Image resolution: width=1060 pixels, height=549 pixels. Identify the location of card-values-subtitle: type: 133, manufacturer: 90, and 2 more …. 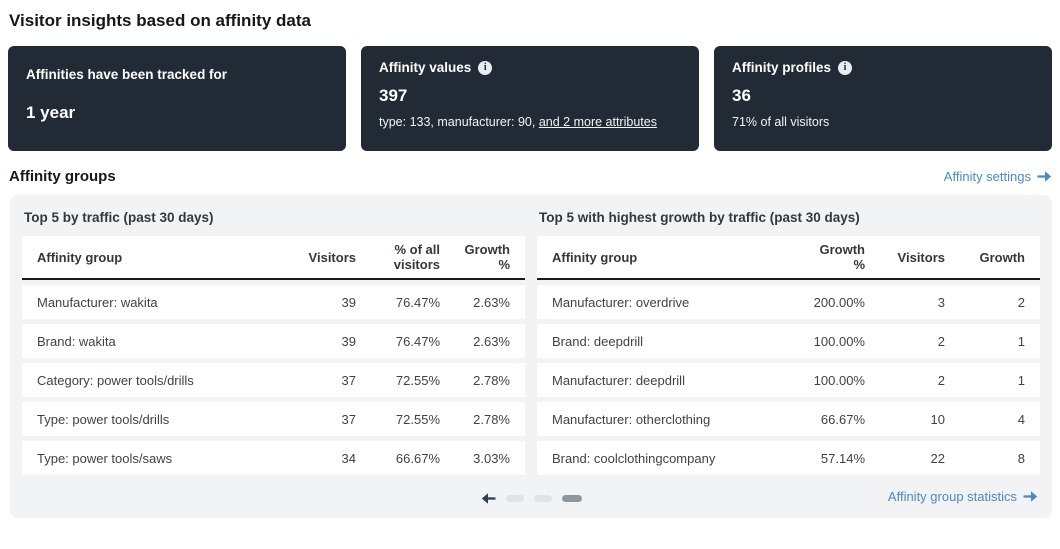
(530, 122).